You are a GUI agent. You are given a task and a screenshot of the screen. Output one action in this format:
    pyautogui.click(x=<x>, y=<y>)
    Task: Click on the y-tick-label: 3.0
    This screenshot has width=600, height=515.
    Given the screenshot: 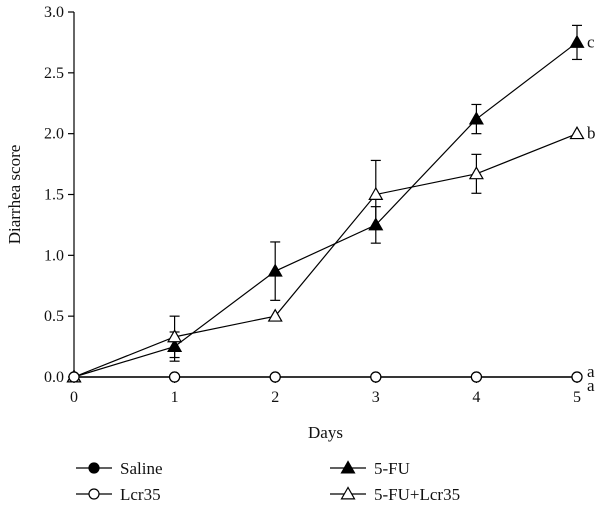 What is the action you would take?
    pyautogui.click(x=54, y=12)
    